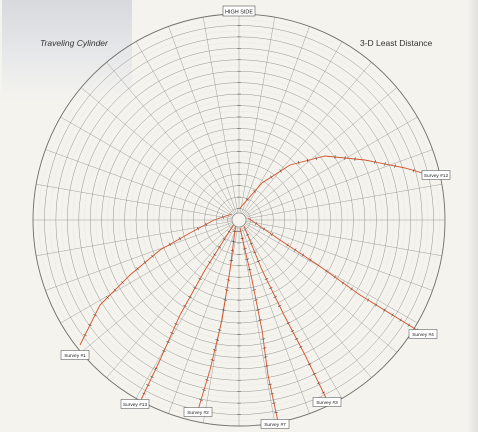  I want to click on survey-label: Survey #4, so click(423, 335).